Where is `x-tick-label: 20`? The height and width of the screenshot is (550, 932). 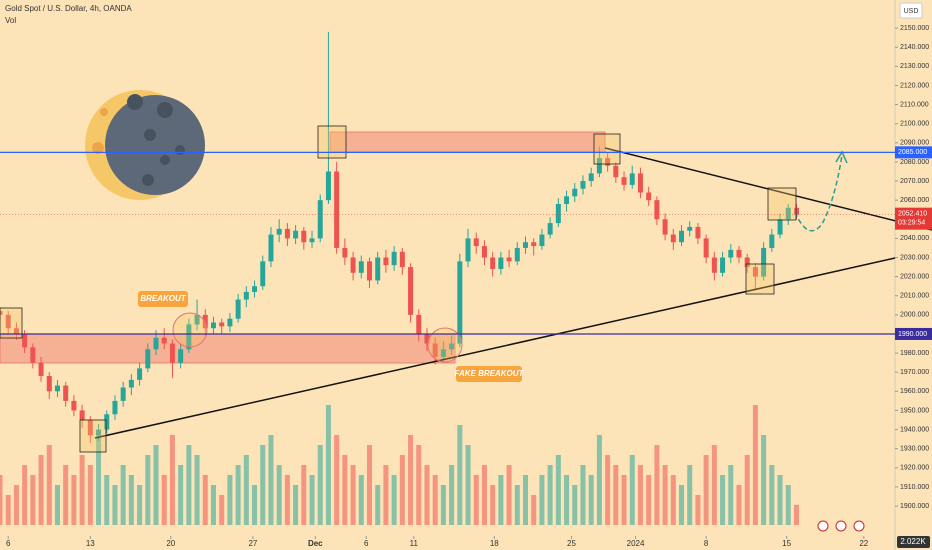 x-tick-label: 20 is located at coordinates (170, 543).